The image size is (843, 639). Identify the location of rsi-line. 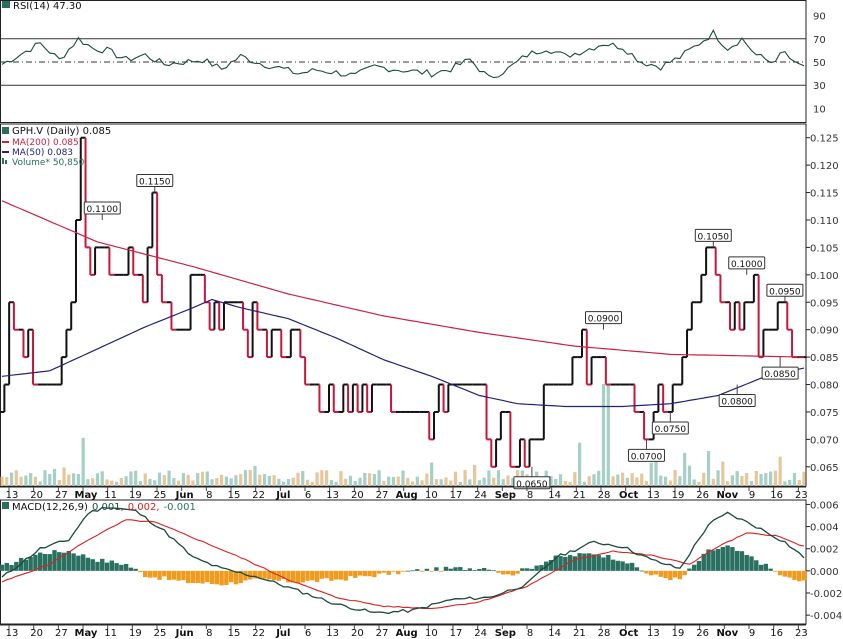
(403, 54).